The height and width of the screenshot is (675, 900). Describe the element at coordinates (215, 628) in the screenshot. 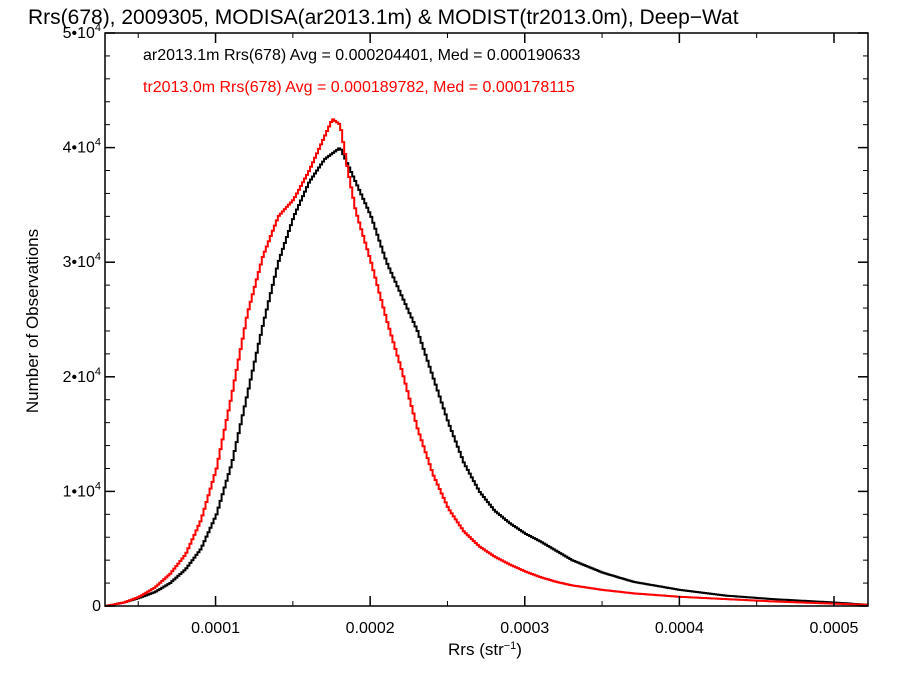

I see `x-tick-label: 0.0001` at that location.